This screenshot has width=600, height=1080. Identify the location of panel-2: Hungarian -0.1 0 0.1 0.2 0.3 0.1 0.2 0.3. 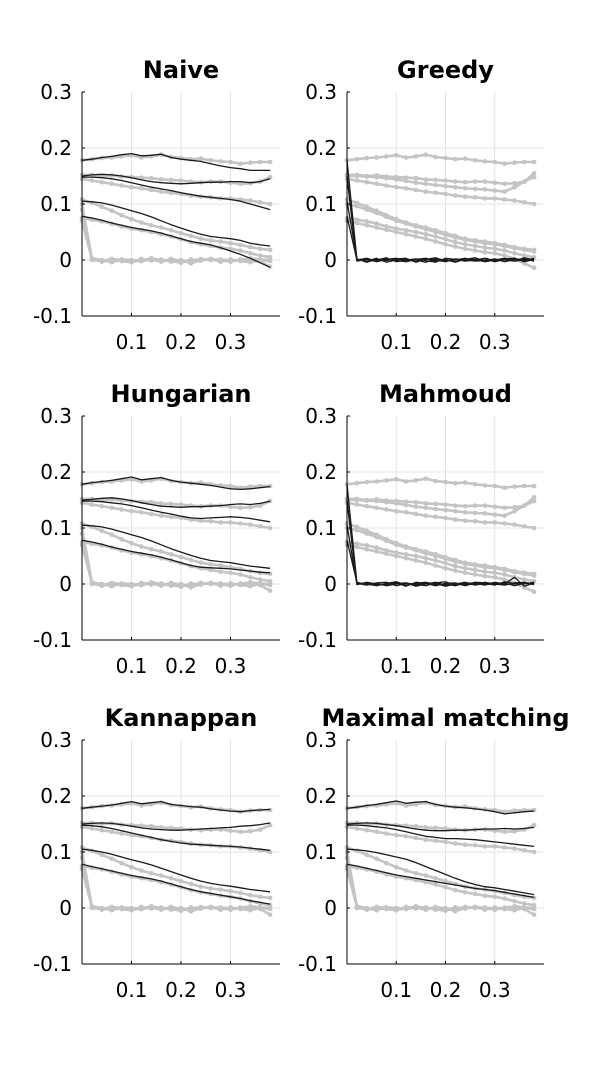
(156, 529).